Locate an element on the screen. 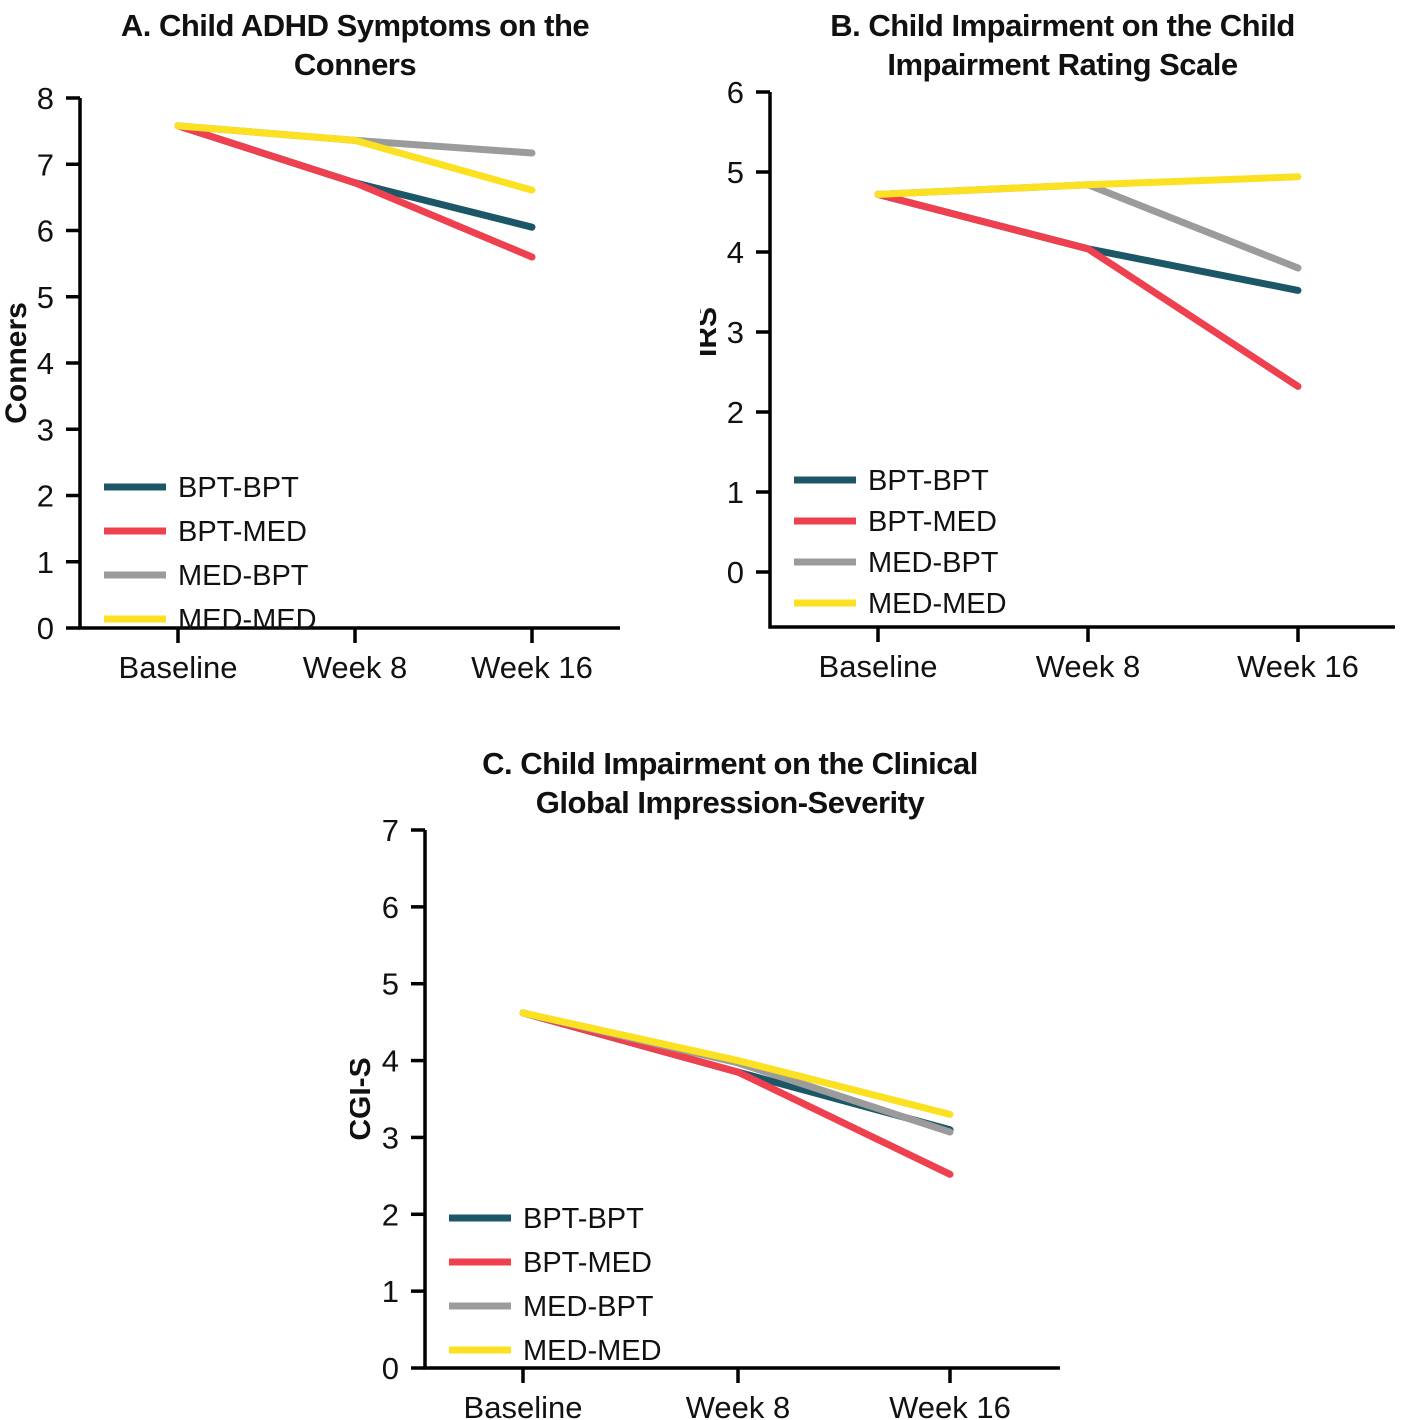 This screenshot has height=1420, width=1409. panel-a-legend-label-med-bpt: MED-BPT is located at coordinates (243, 576).